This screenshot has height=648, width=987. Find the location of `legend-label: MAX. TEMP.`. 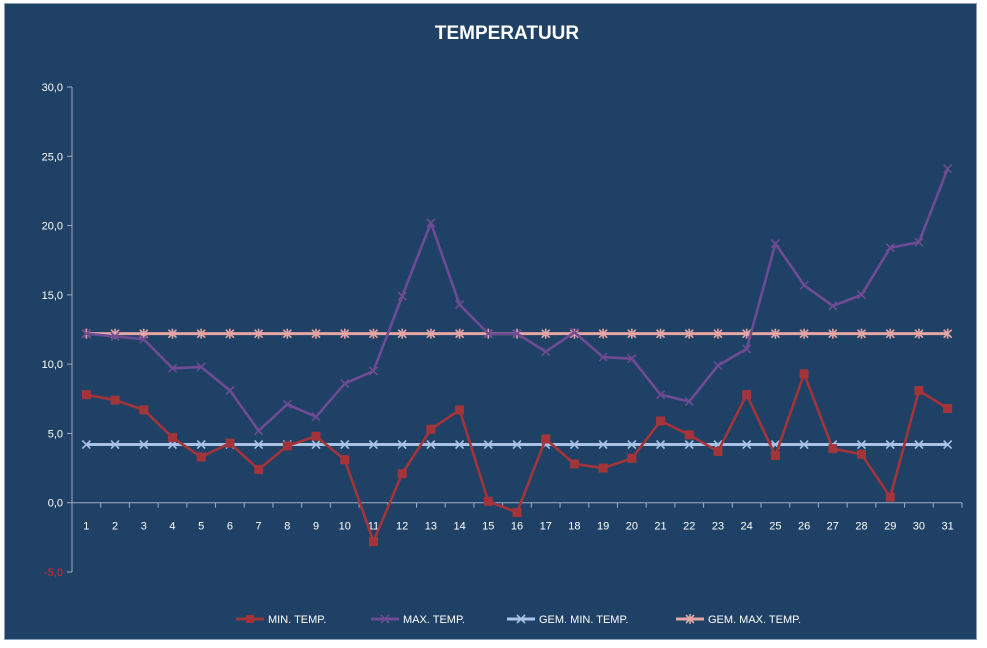

legend-label: MAX. TEMP. is located at coordinates (434, 620).